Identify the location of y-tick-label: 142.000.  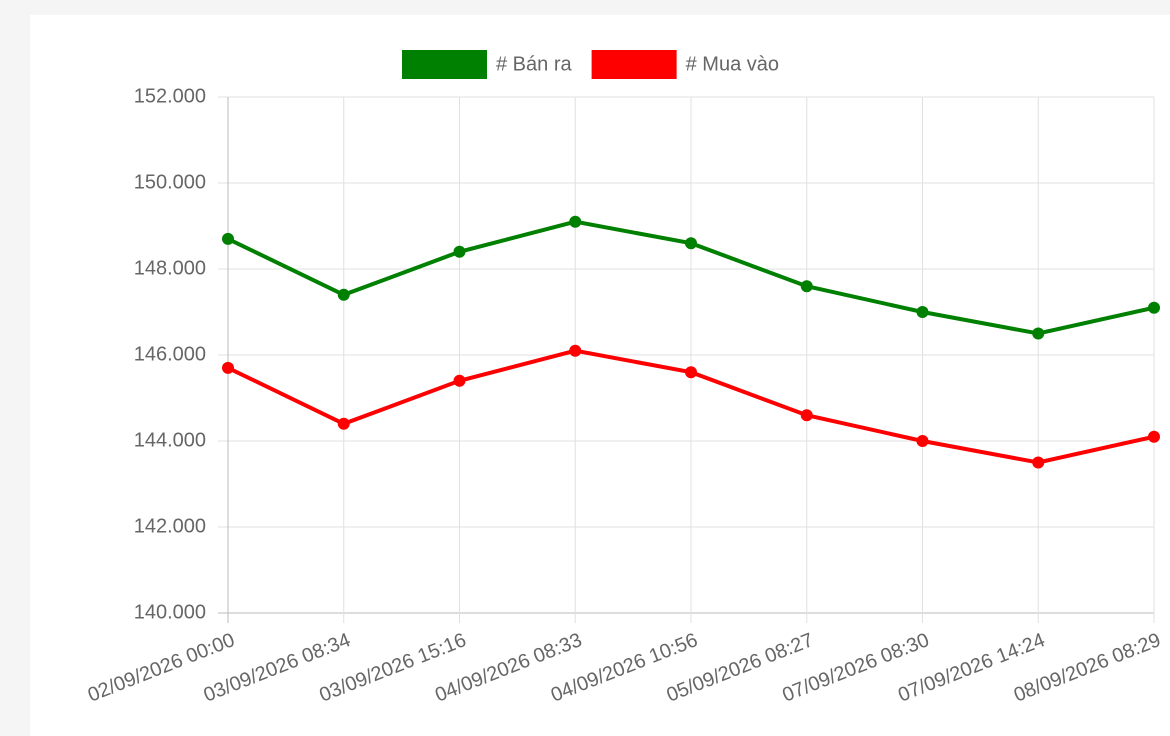
(170, 526).